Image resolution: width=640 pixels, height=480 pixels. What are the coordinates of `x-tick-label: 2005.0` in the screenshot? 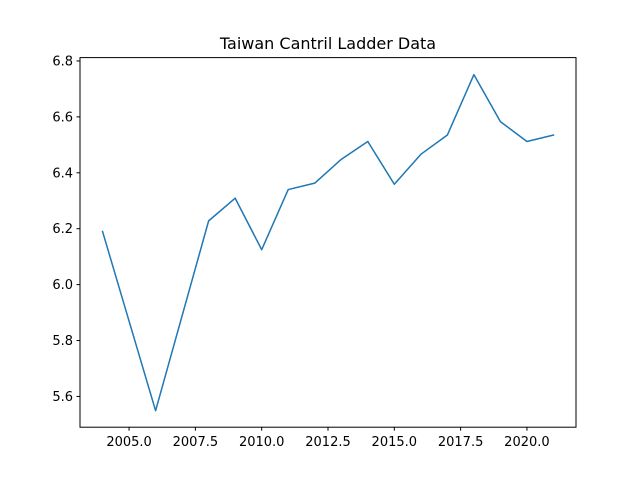 It's located at (129, 442).